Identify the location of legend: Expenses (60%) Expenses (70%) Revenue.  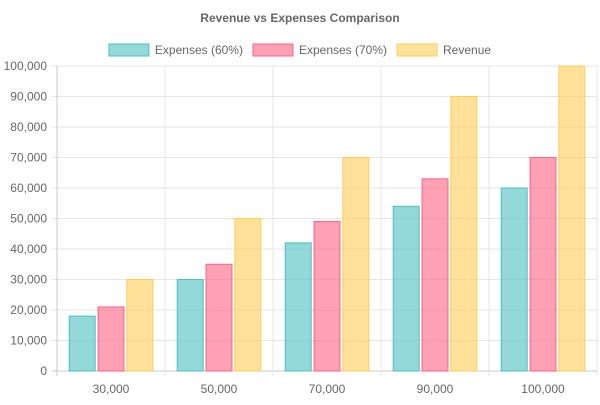
(299, 50).